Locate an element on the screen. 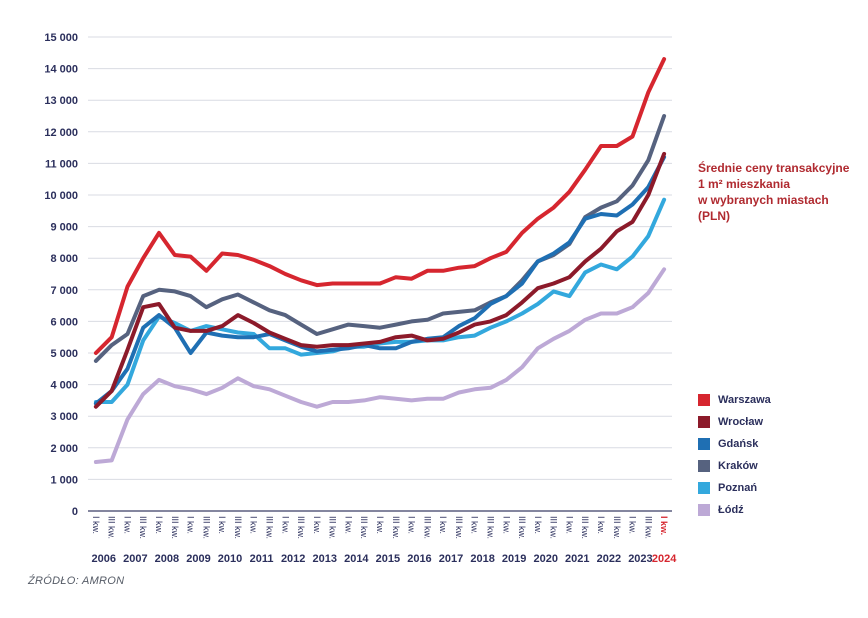 The height and width of the screenshot is (618, 868). y-tick-label: 14 000 is located at coordinates (61, 70).